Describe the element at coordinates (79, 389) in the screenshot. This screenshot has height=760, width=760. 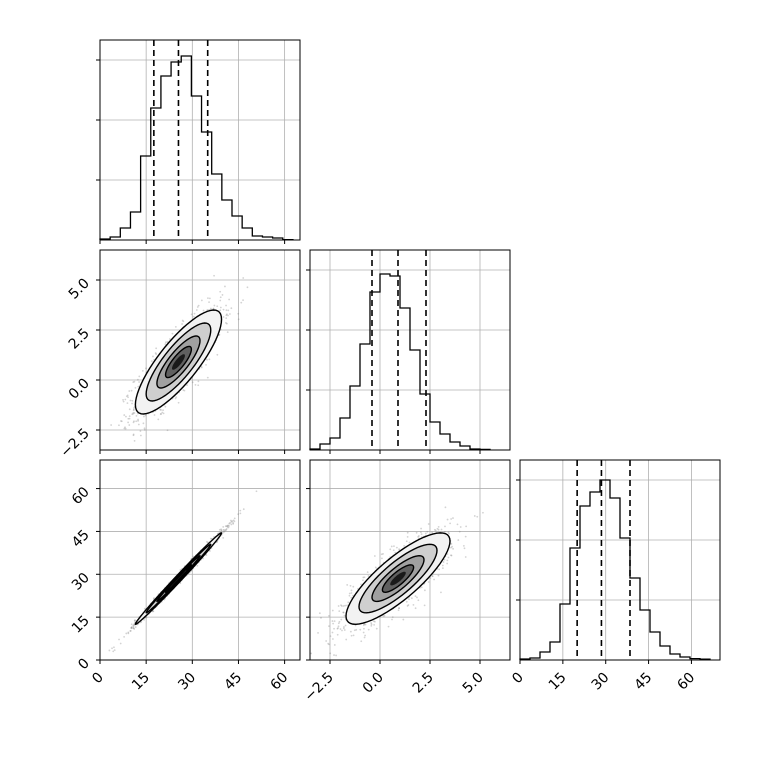
I see `y-tick-label: 0.0` at that location.